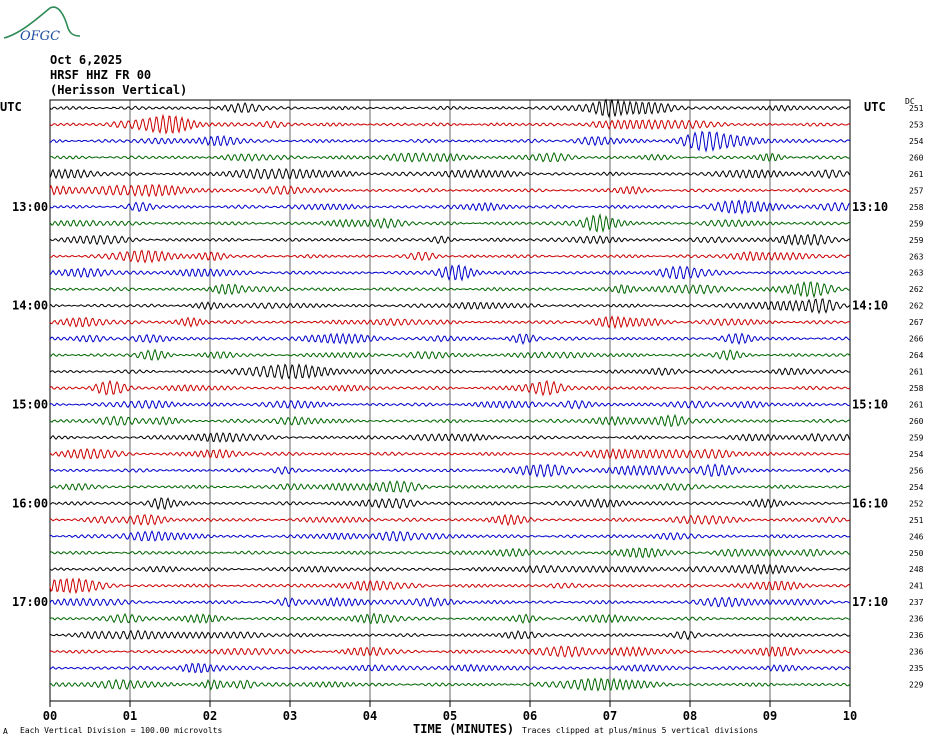 Image resolution: width=930 pixels, height=744 pixels. Describe the element at coordinates (916, 322) in the screenshot. I see `dc-offset-label: 267` at that location.